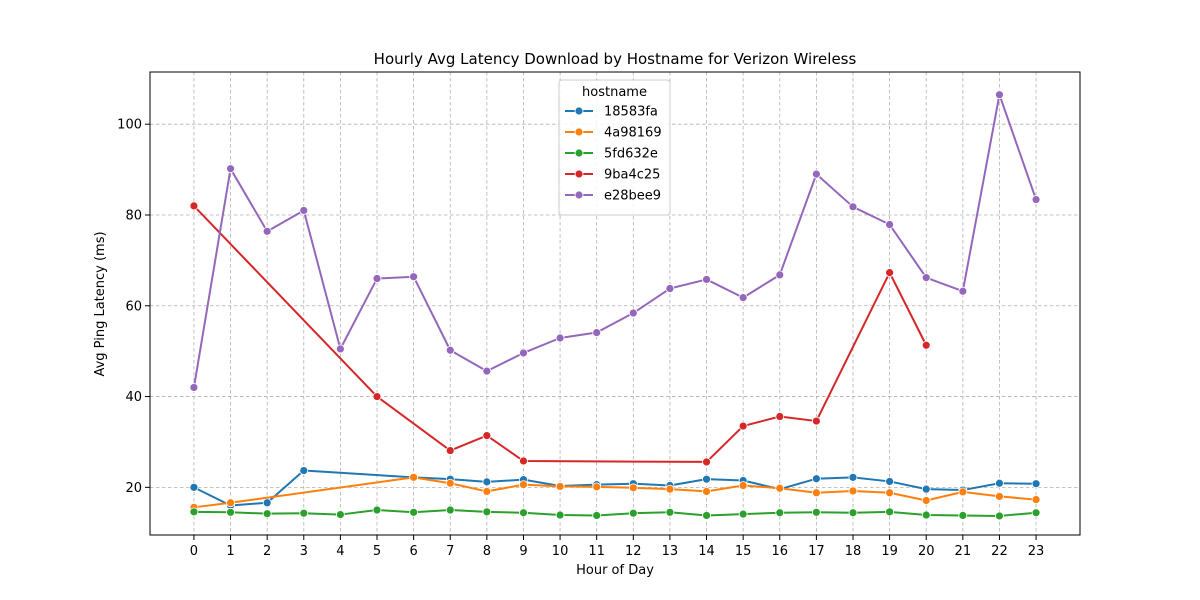 The image size is (1200, 600). Describe the element at coordinates (523, 551) in the screenshot. I see `x-tick-label: 9` at that location.